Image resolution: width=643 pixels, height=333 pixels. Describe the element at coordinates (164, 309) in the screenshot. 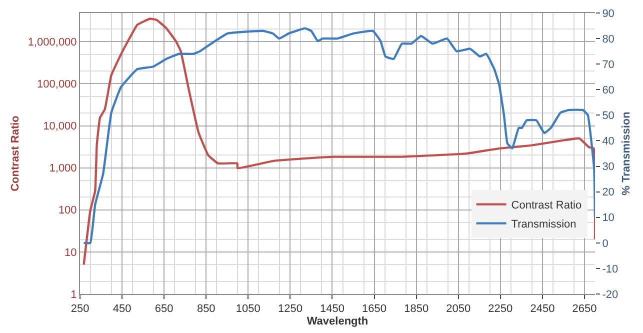

I see `x-tick-label: 650` at that location.